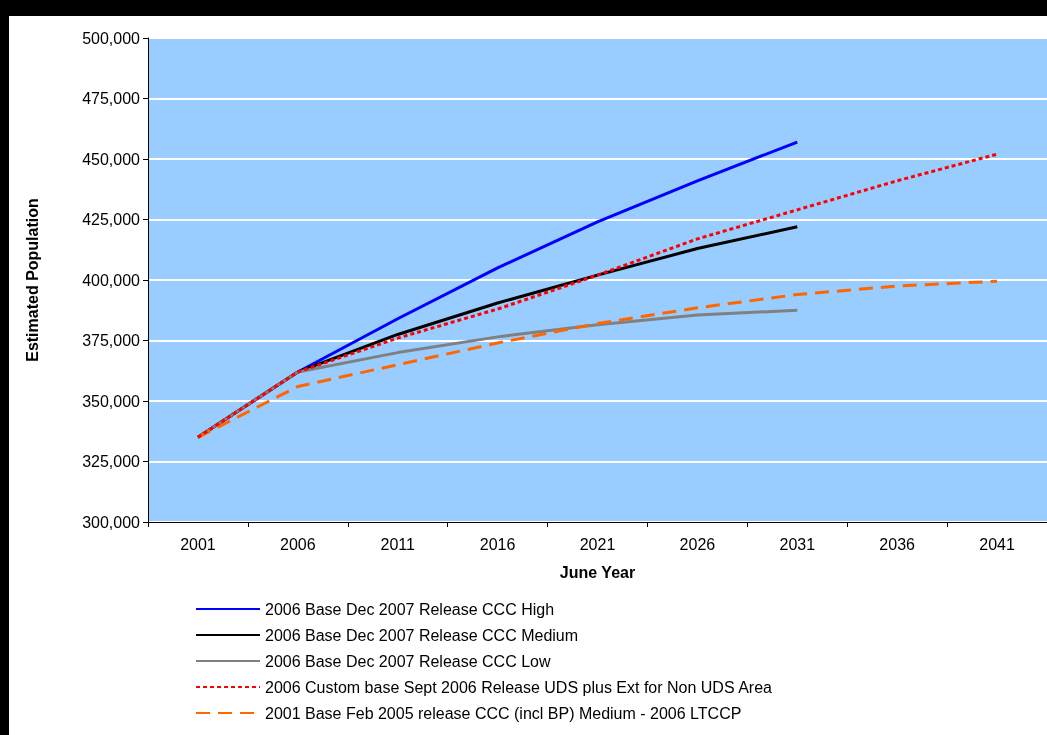  What do you see at coordinates (111, 280) in the screenshot?
I see `y-tick-label: 400,000` at bounding box center [111, 280].